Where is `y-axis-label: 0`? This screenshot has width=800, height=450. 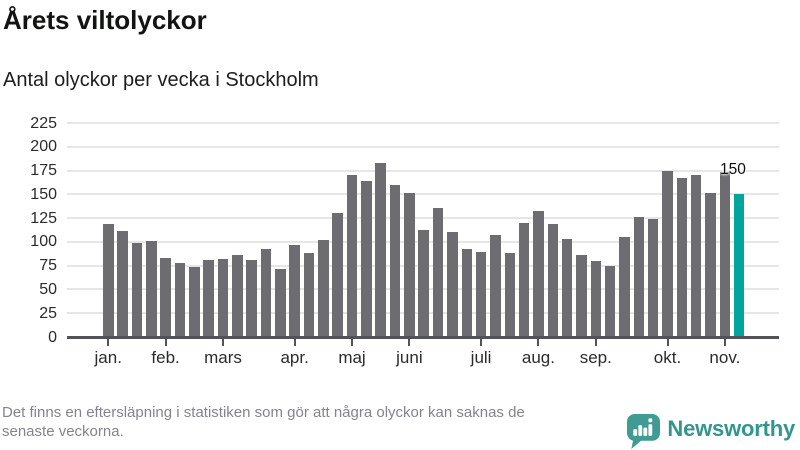 y-axis-label: 0 is located at coordinates (52, 337).